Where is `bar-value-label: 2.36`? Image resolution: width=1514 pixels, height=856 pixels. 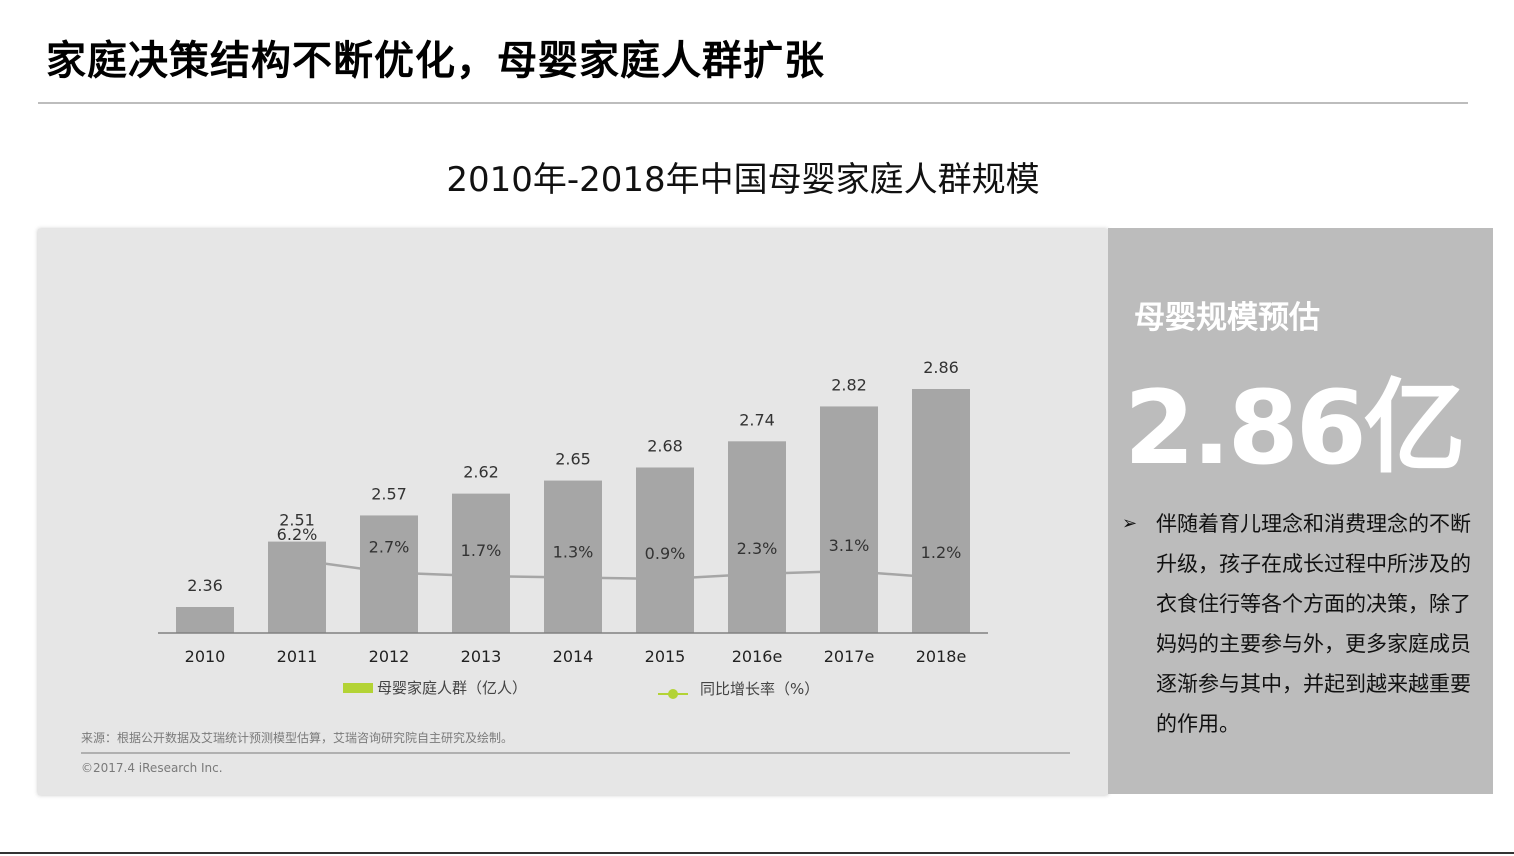
bar-value-label: 2.36 is located at coordinates (205, 585).